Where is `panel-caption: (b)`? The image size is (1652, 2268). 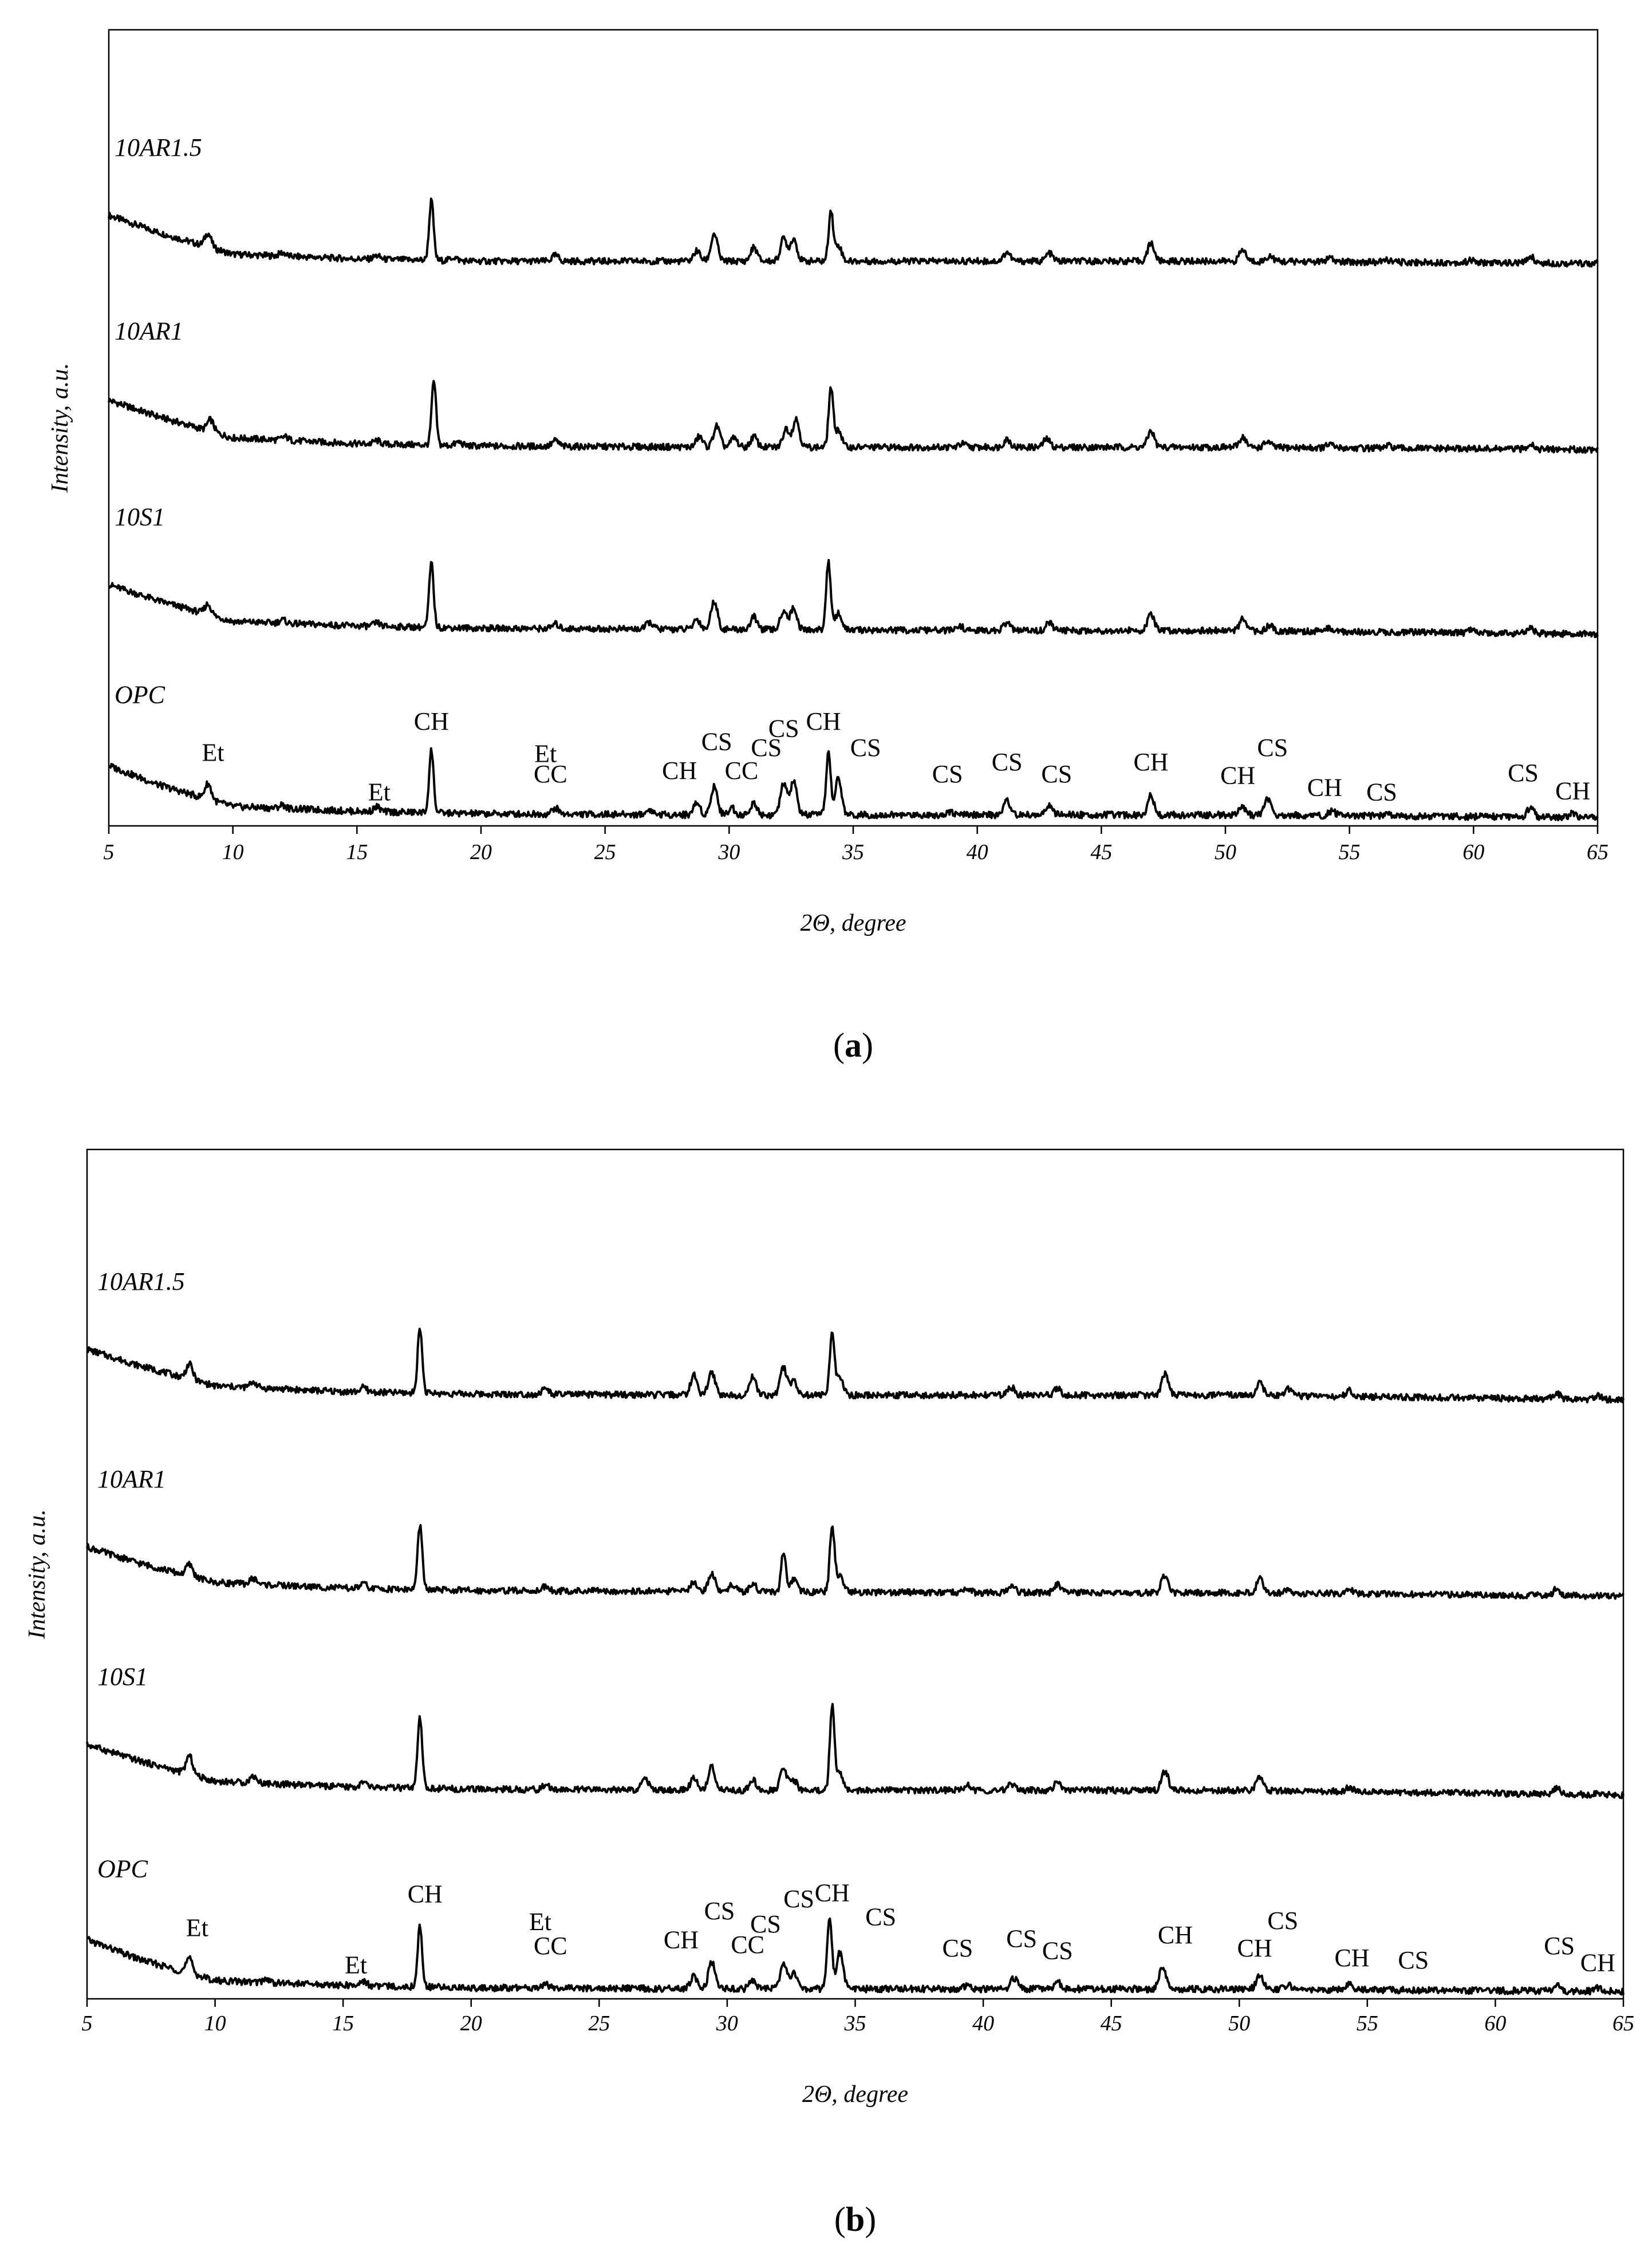
panel-caption: (b) is located at coordinates (855, 2219).